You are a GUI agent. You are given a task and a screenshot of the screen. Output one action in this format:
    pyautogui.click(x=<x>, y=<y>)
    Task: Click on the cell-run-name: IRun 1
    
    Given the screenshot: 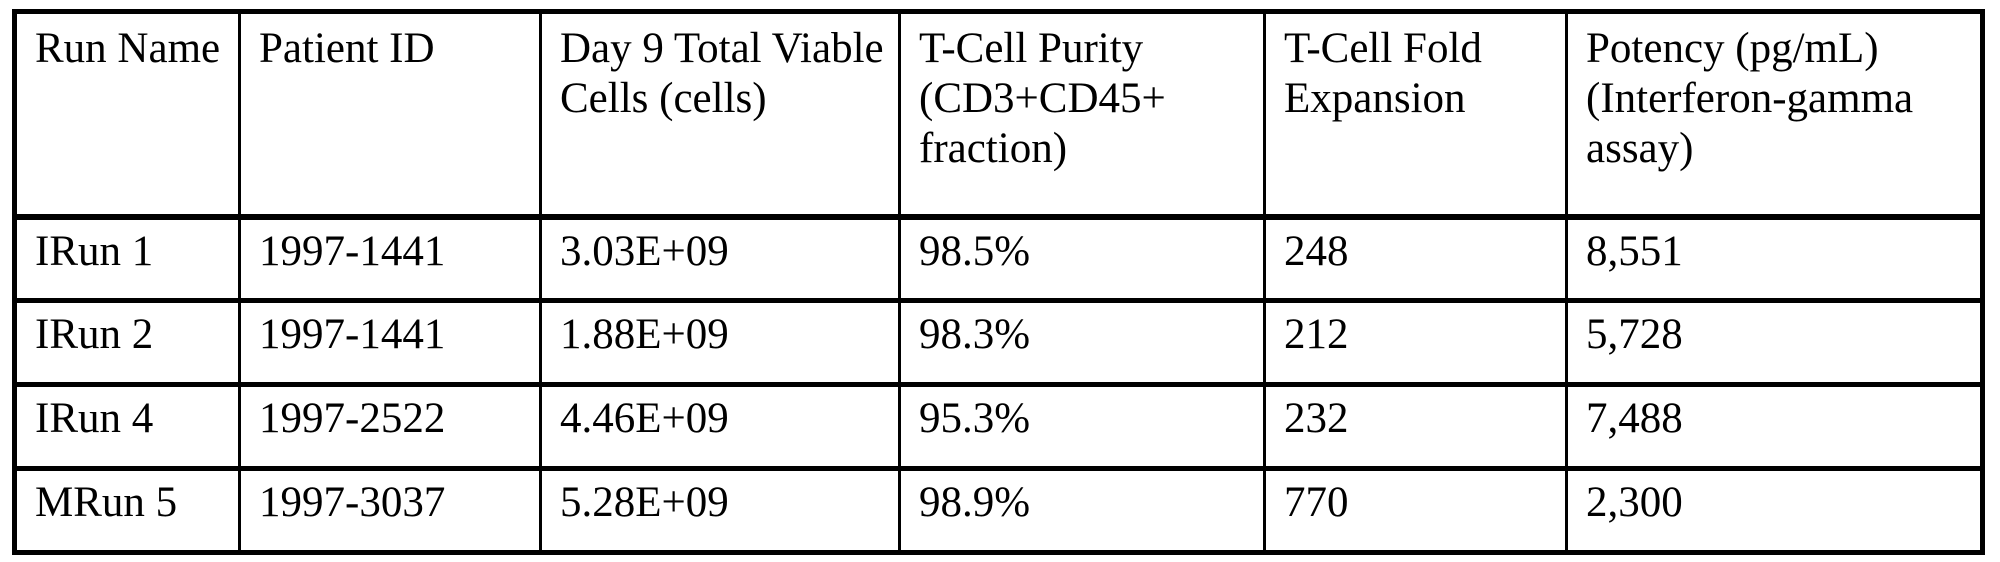 What is the action you would take?
    pyautogui.click(x=127, y=258)
    